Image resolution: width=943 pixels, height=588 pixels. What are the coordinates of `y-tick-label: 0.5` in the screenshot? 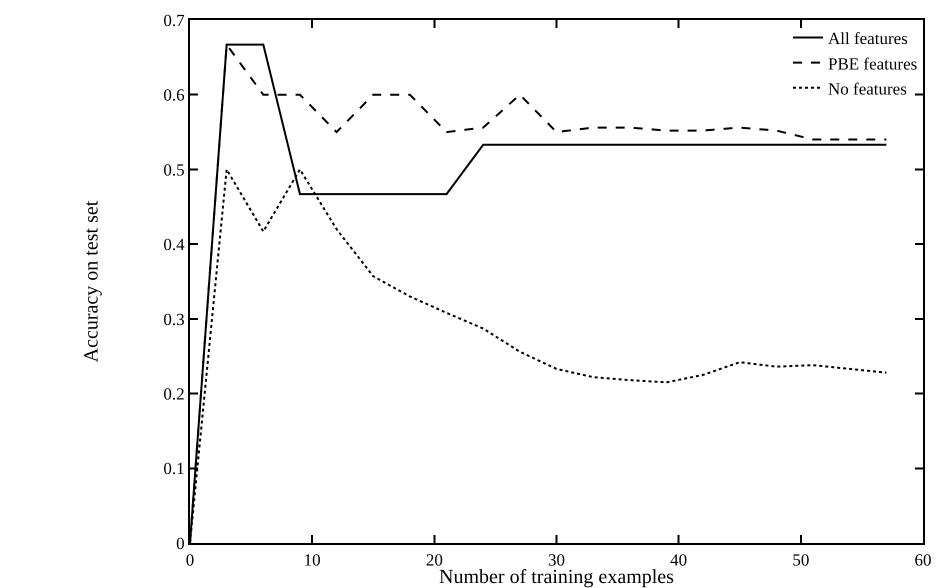 It's located at (174, 170).